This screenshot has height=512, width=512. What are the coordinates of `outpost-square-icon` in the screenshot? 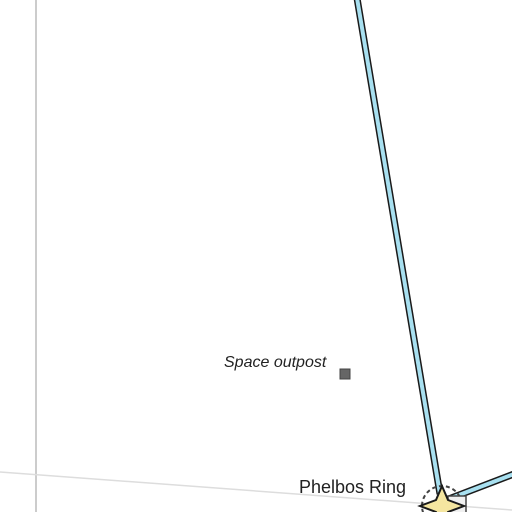 It's located at (345, 374).